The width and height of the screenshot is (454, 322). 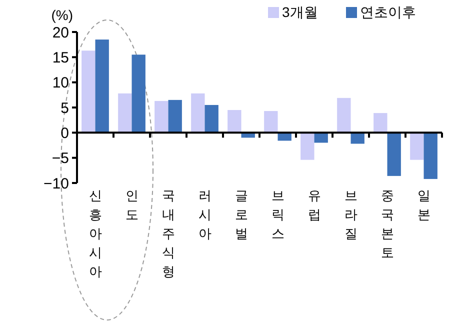 What do you see at coordinates (387, 224) in the screenshot?
I see `x-tick-label: 중국본토` at bounding box center [387, 224].